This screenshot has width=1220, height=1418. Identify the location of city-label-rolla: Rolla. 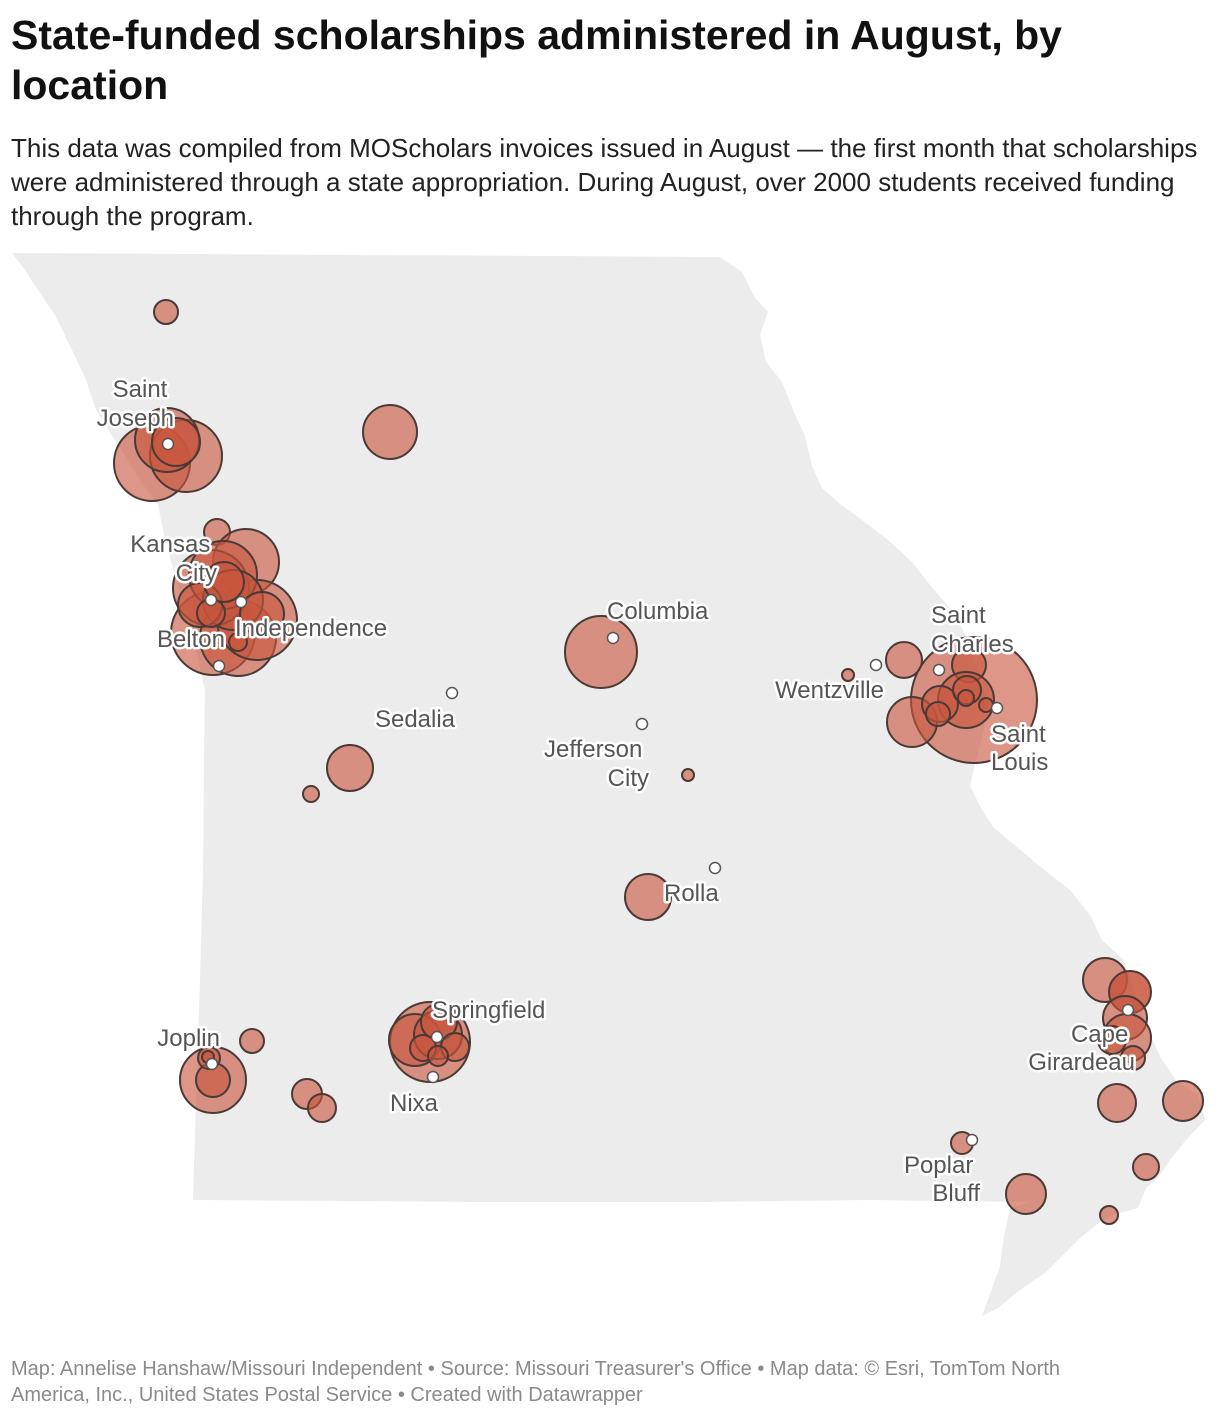
(691, 893).